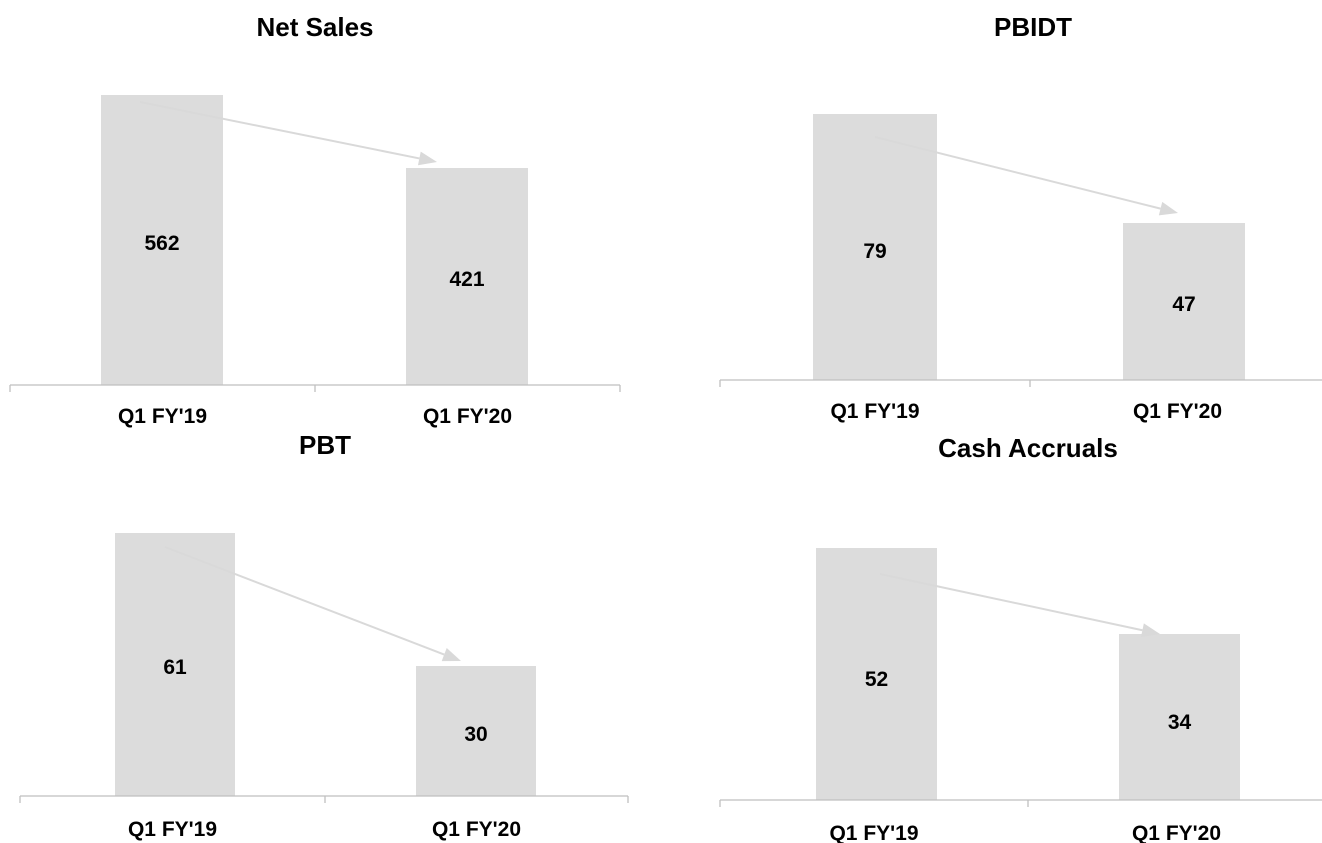  Describe the element at coordinates (172, 829) in the screenshot. I see `pbt-category-label-1: Q1 FY'19` at that location.